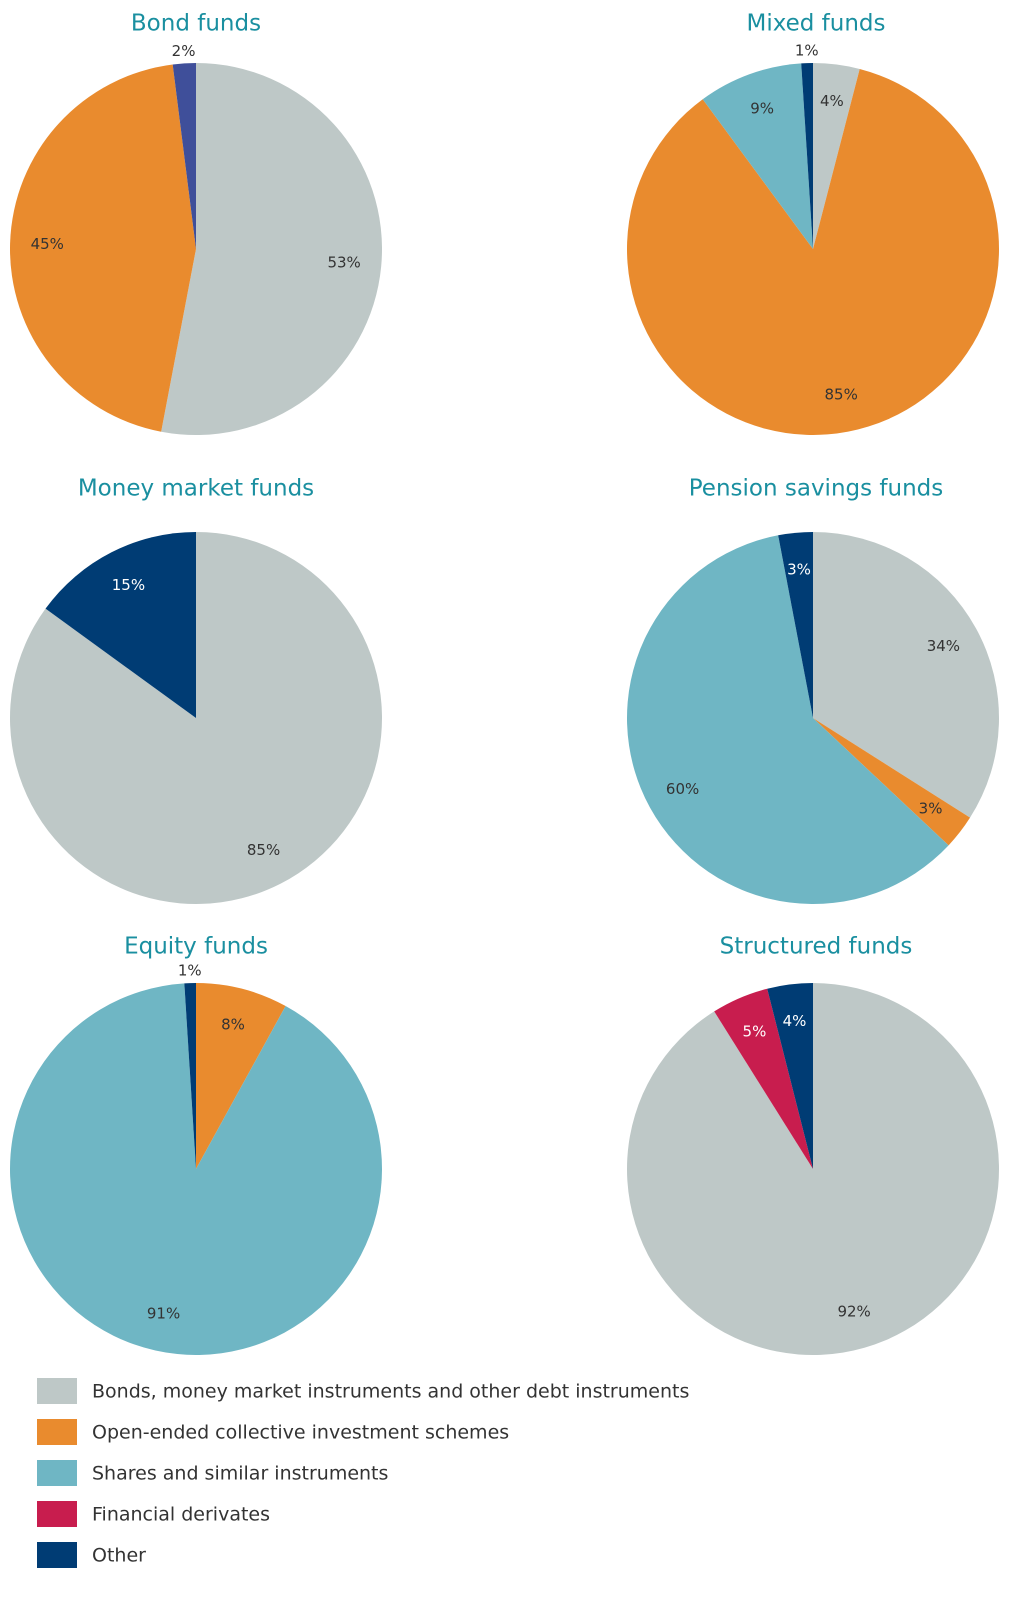 The width and height of the screenshot is (1012, 1604). Describe the element at coordinates (184, 51) in the screenshot. I see `data-label: 2%` at that location.